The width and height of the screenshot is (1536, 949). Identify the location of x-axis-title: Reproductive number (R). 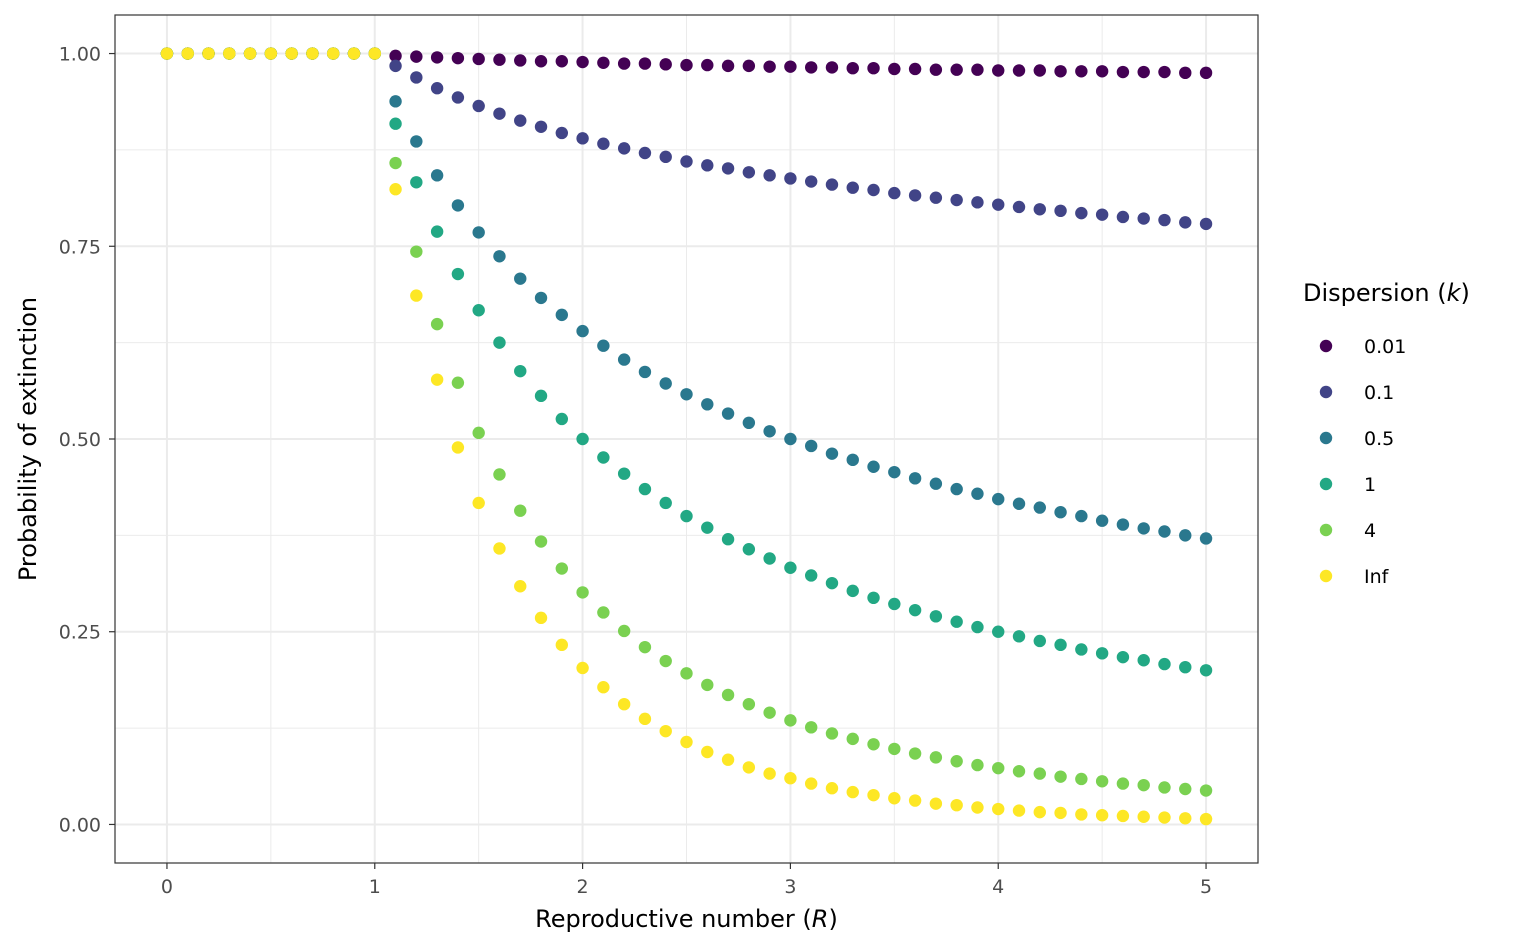
(686, 919).